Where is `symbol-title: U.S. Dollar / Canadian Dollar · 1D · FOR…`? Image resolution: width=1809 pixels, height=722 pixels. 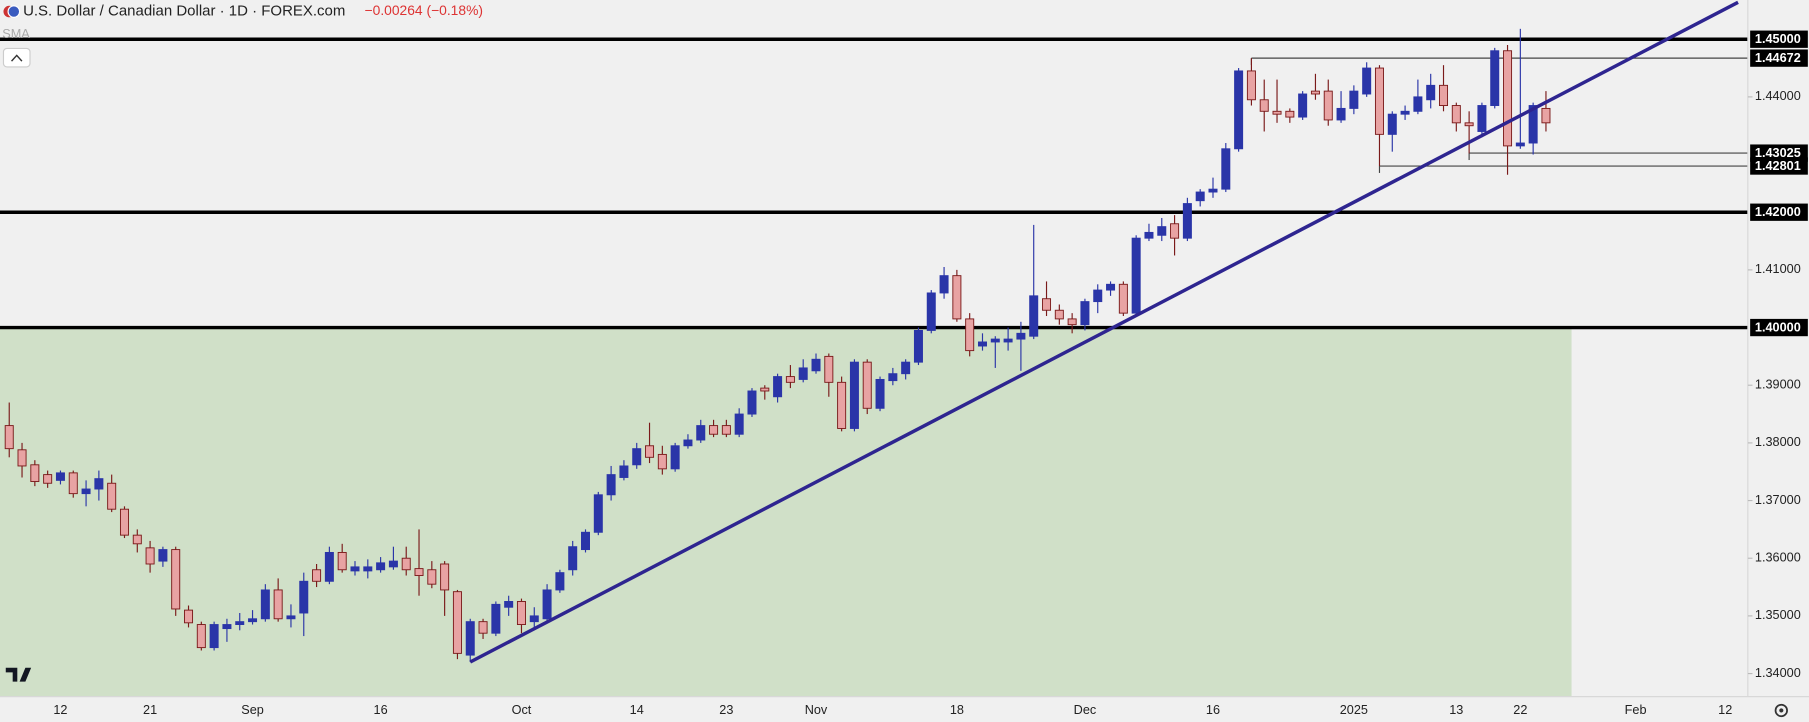 symbol-title: U.S. Dollar / Canadian Dollar · 1D · FOR… is located at coordinates (184, 10).